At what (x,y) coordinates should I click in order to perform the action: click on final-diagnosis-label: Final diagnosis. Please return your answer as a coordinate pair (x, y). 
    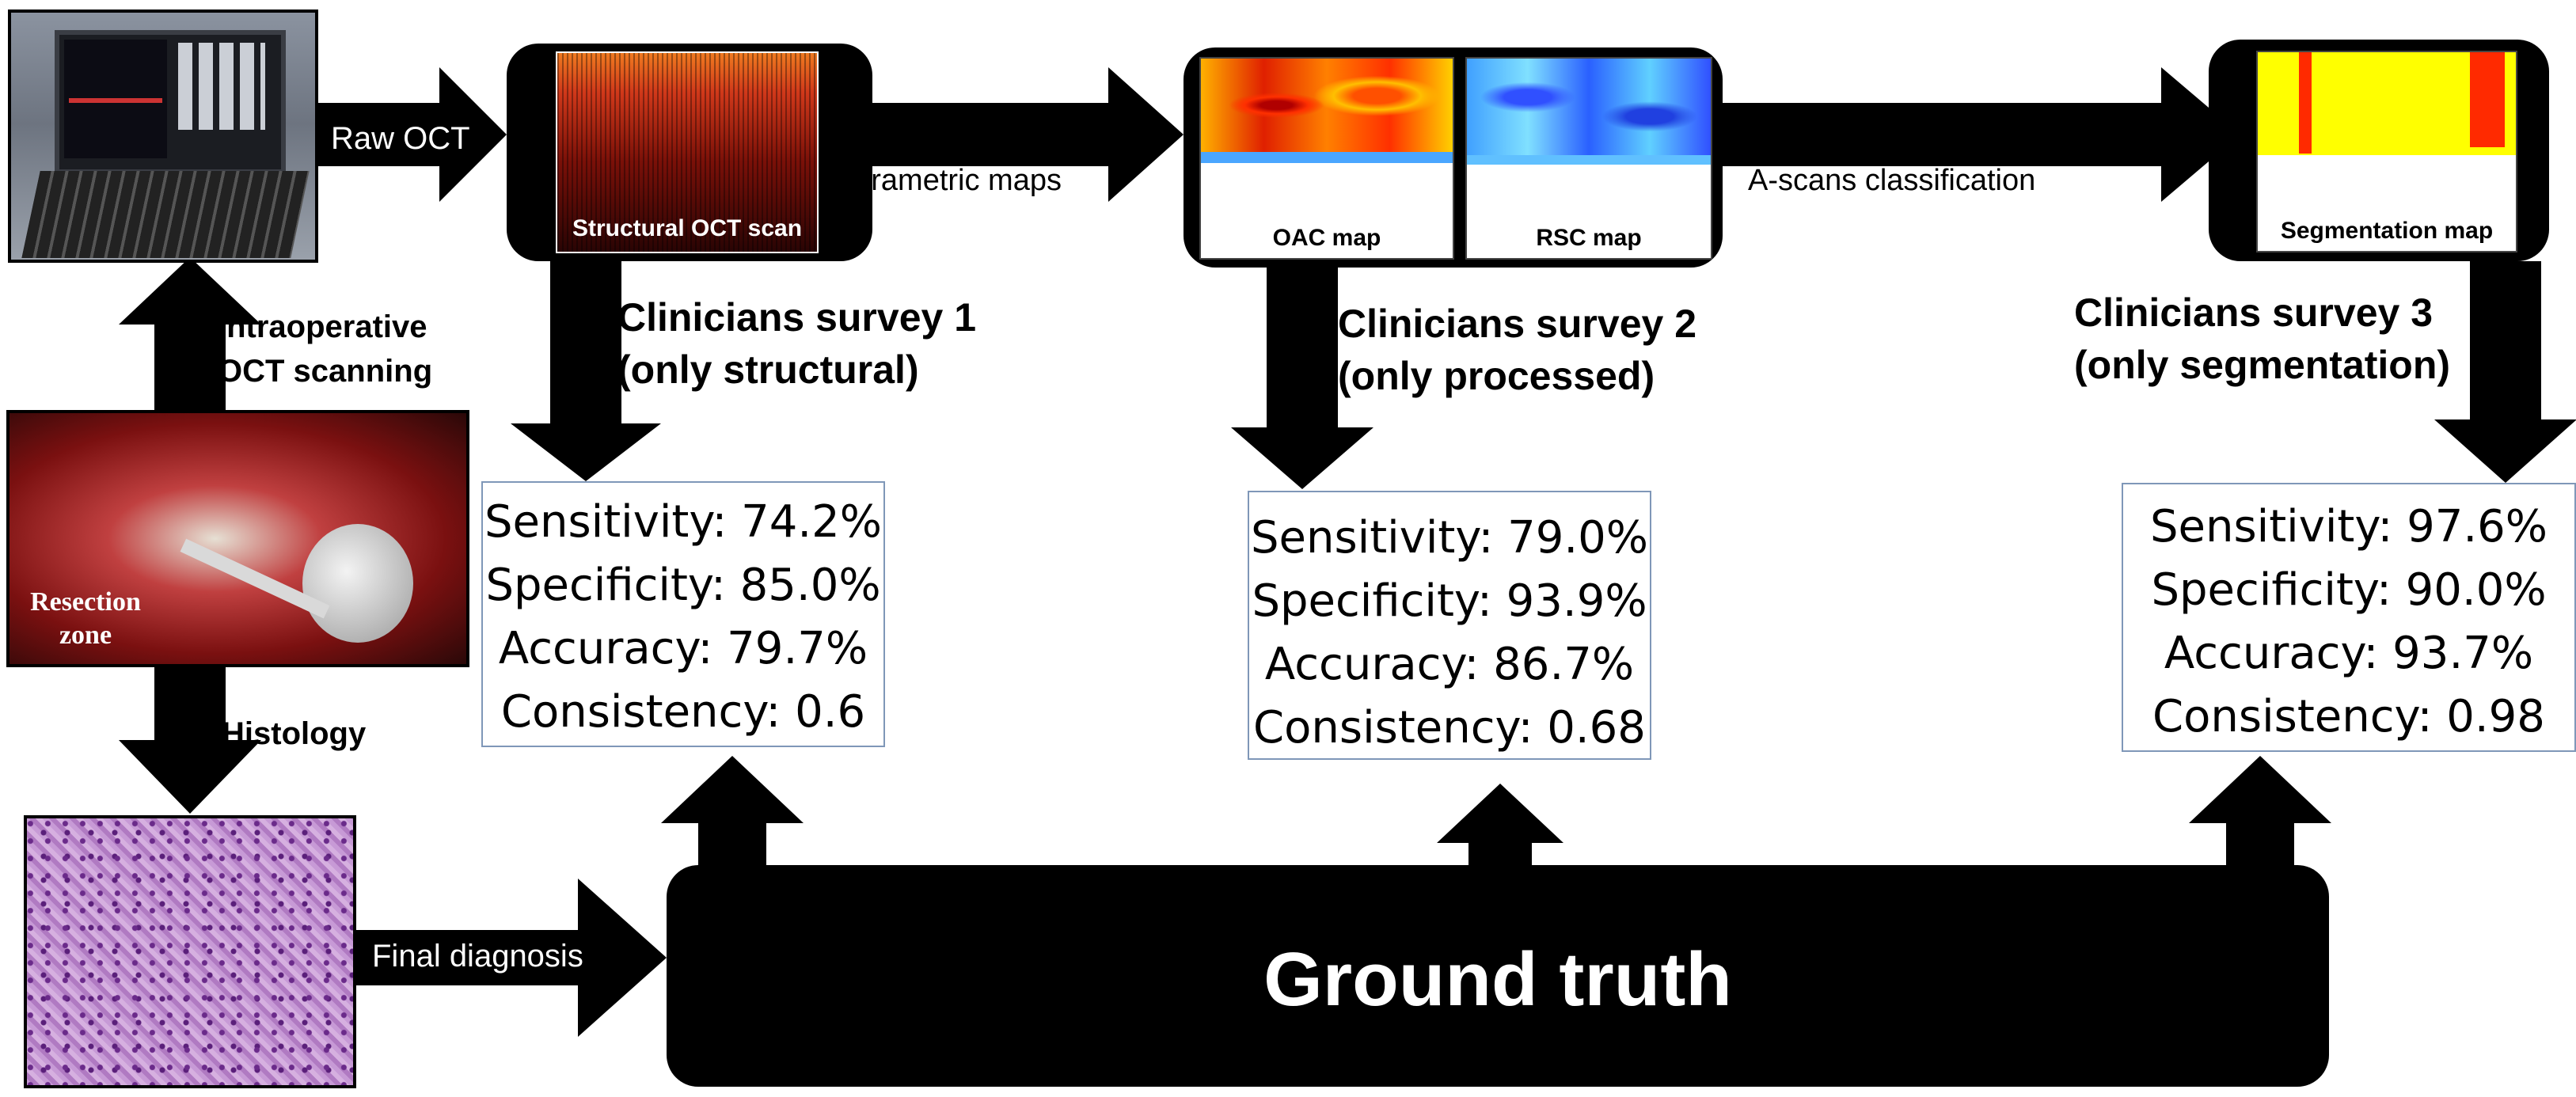
    Looking at the image, I should click on (478, 956).